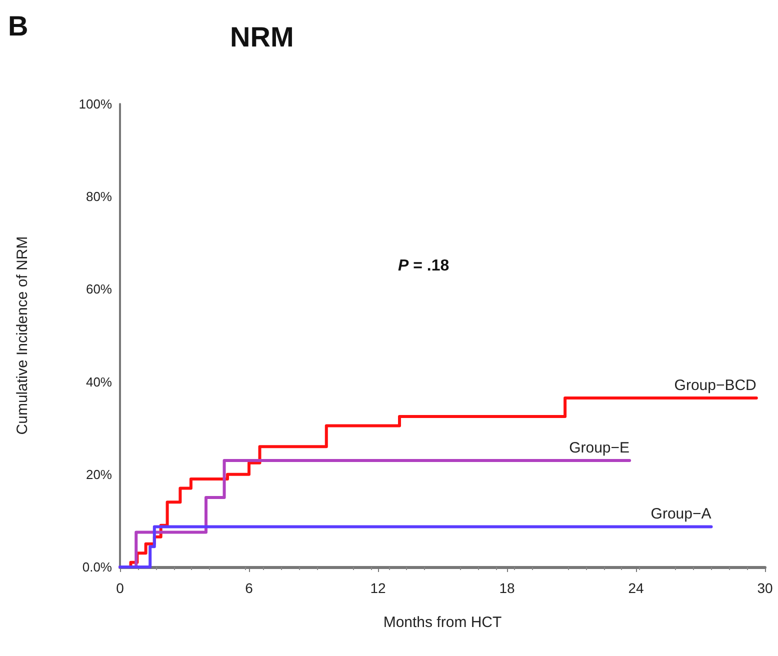 The image size is (778, 656). Describe the element at coordinates (378, 588) in the screenshot. I see `x-tick-label: 12` at that location.